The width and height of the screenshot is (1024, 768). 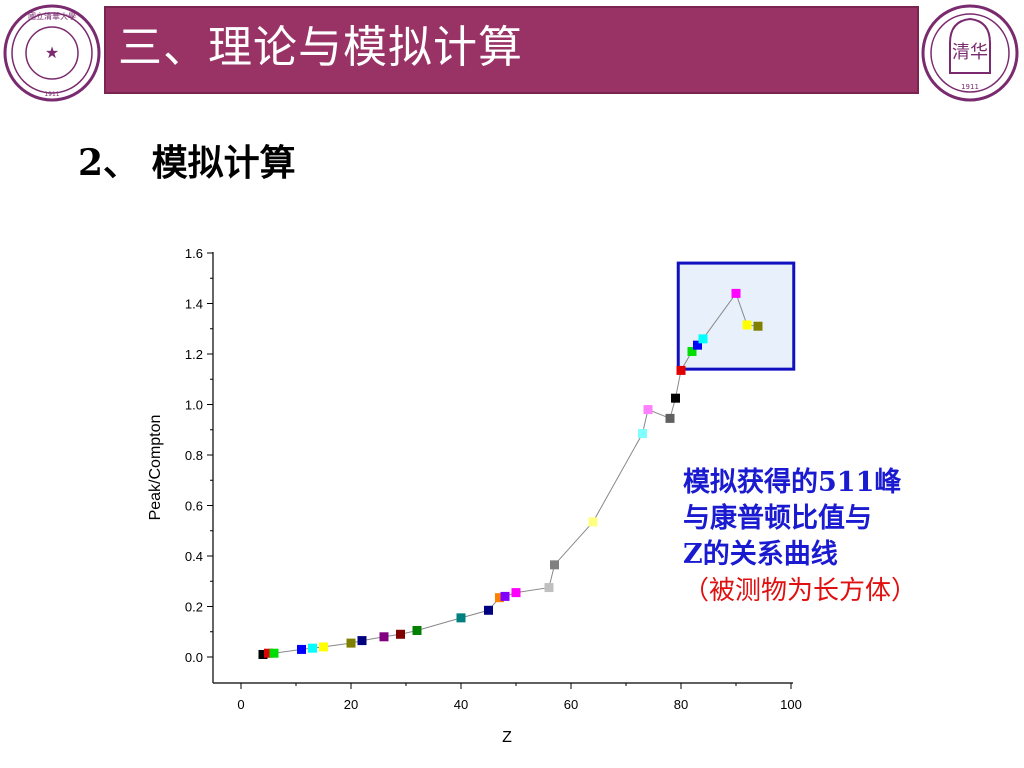 I want to click on x-tick-label: 20, so click(x=351, y=704).